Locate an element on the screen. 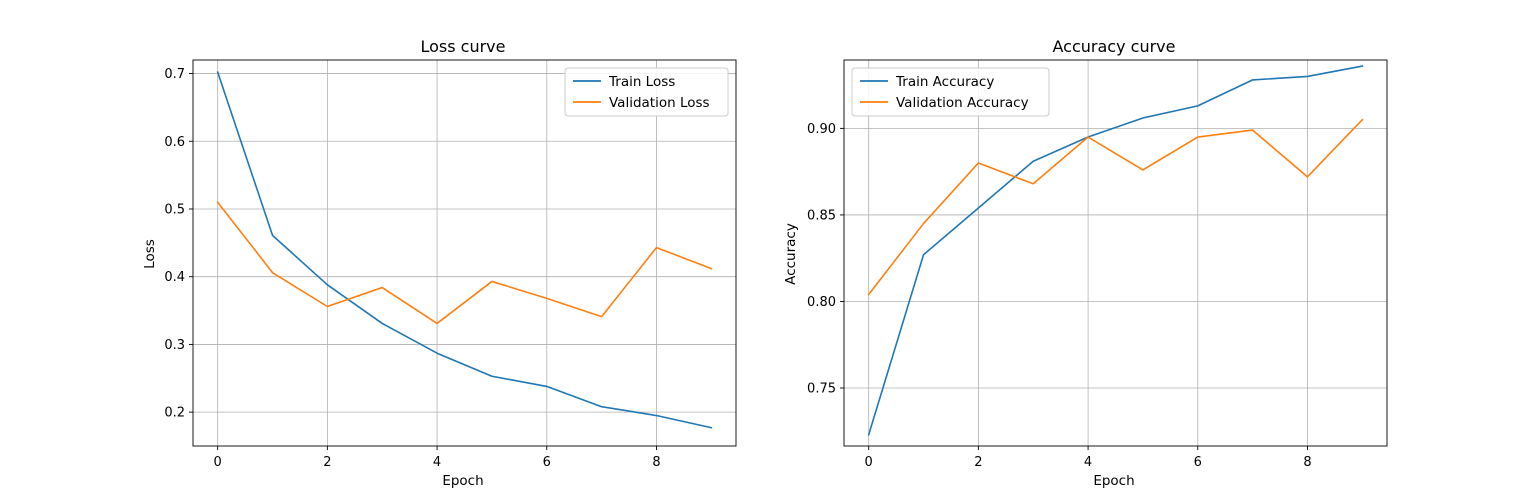 The height and width of the screenshot is (500, 1540). legend-entry-label: Validation Loss is located at coordinates (659, 103).